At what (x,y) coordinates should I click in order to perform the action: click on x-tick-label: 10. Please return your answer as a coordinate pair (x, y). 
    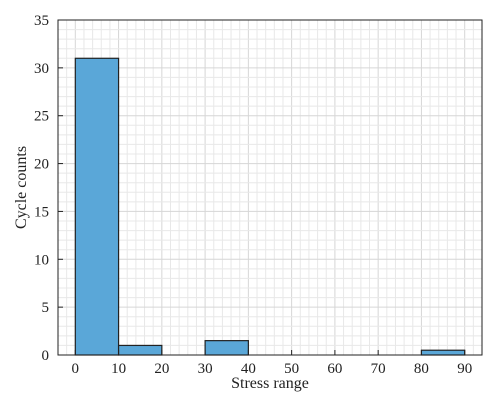
    Looking at the image, I should click on (118, 369).